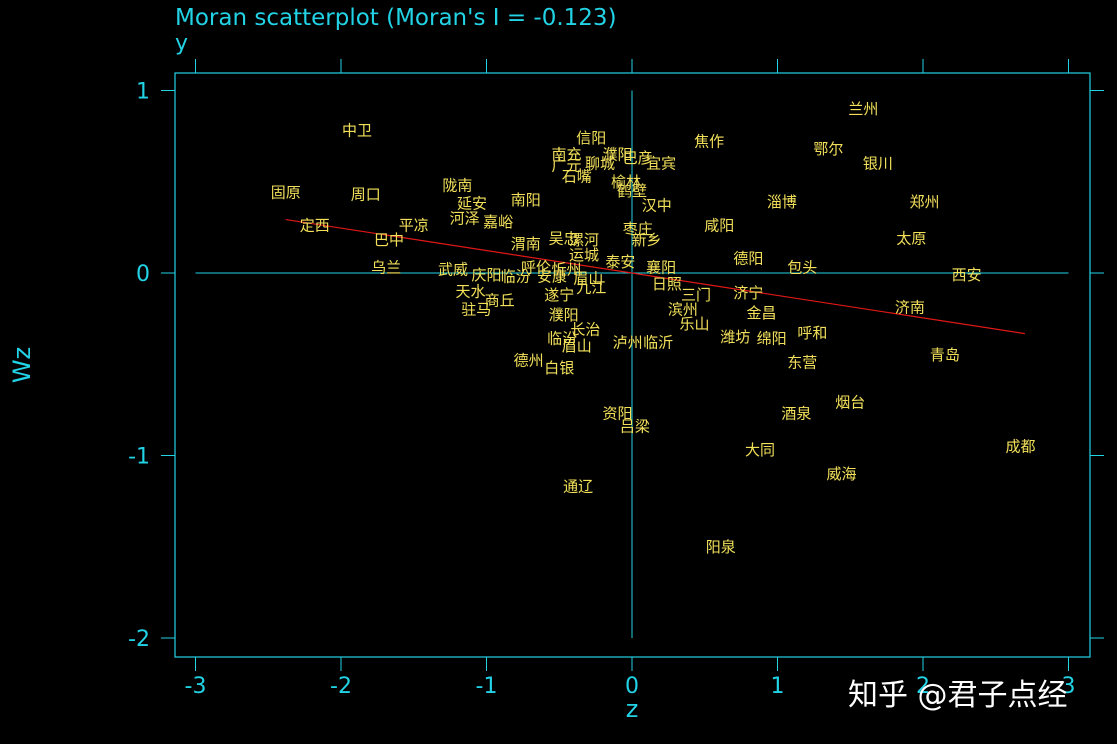 The height and width of the screenshot is (744, 1117). Describe the element at coordinates (591, 138) in the screenshot. I see `point-label: 信阳` at that location.